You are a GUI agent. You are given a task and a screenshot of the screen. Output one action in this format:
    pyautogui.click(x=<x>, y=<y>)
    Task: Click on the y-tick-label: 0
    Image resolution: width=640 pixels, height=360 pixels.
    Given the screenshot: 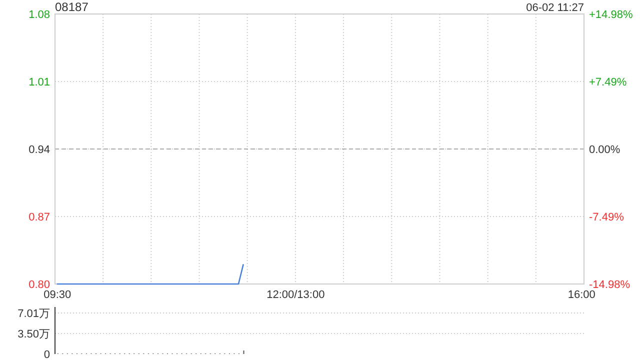 What is the action you would take?
    pyautogui.click(x=47, y=354)
    